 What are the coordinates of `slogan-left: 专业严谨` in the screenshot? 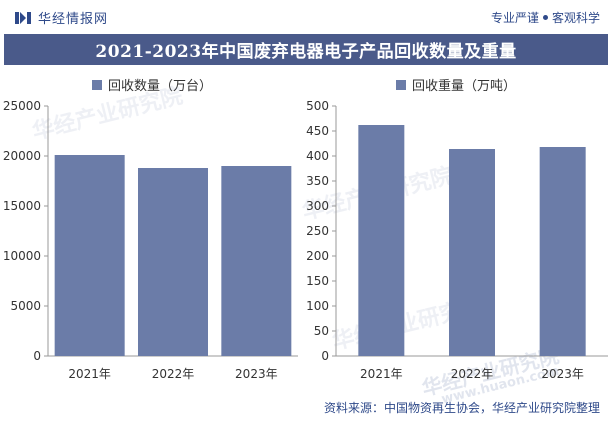 It's located at (514, 18).